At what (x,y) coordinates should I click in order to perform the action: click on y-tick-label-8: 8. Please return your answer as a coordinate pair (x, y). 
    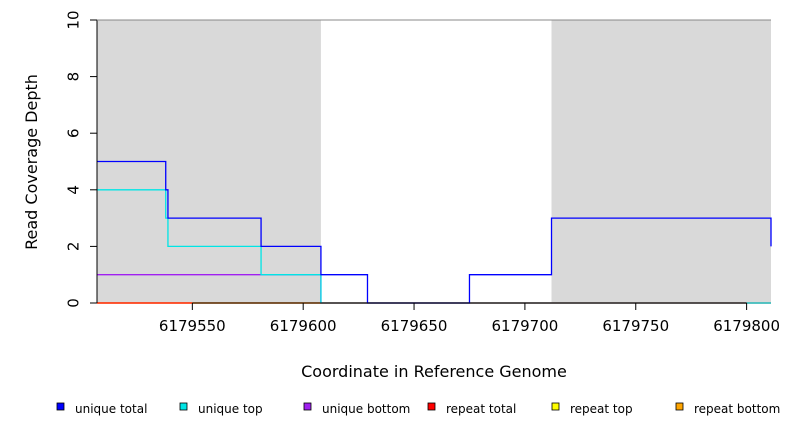
    Looking at the image, I should click on (74, 77).